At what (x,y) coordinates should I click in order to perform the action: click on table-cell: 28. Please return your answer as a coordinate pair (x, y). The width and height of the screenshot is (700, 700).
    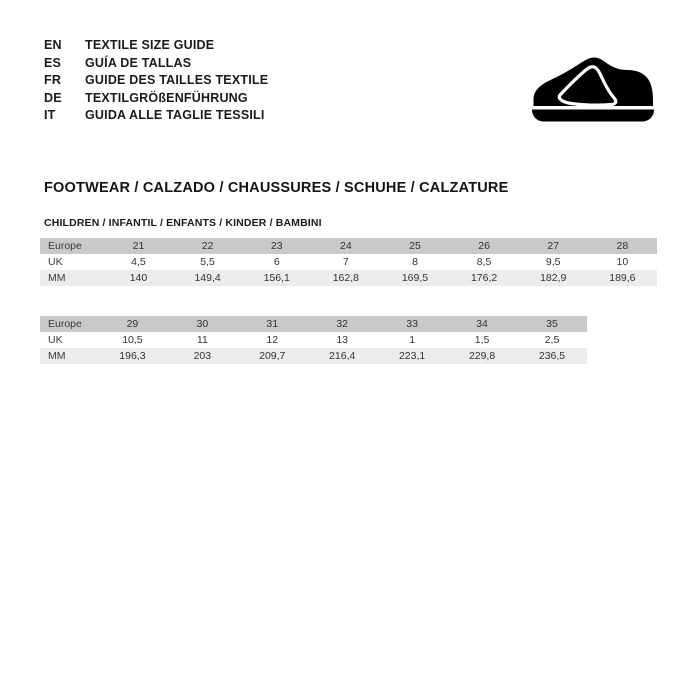
    Looking at the image, I should click on (622, 246).